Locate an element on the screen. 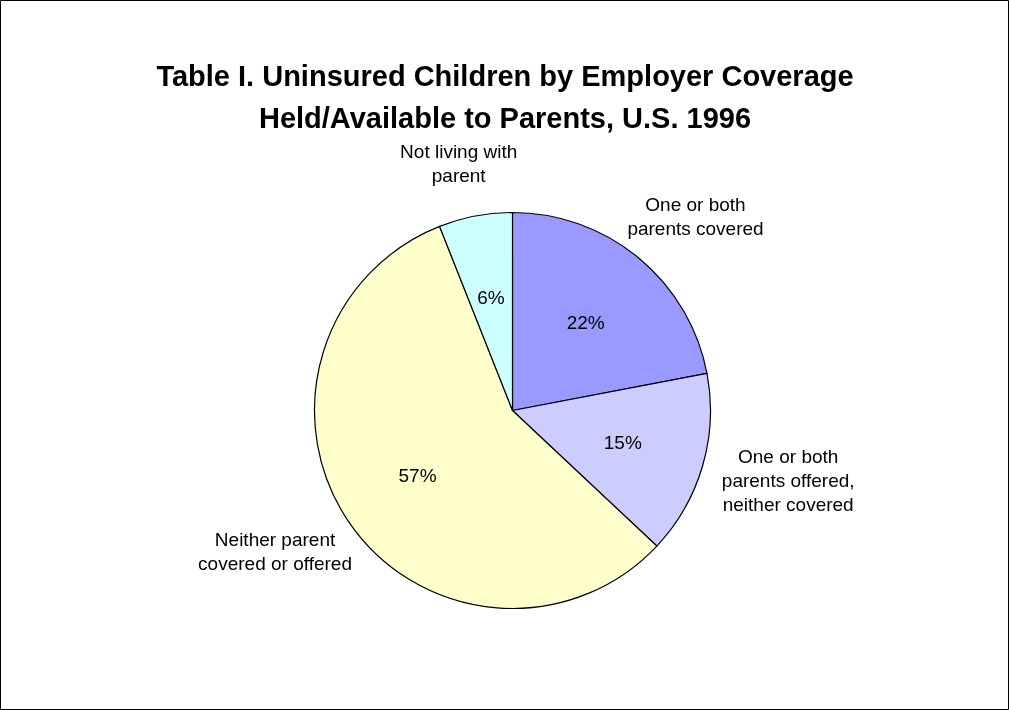 Image resolution: width=1009 pixels, height=710 pixels. slice-label: One or both parents offered, neither covered is located at coordinates (788, 481).